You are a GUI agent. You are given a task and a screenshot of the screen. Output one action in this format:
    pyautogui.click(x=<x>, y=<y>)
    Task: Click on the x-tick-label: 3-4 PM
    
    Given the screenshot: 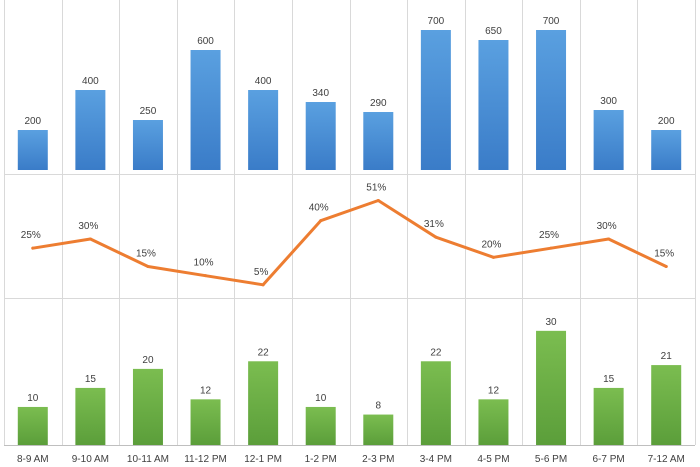 What is the action you would take?
    pyautogui.click(x=436, y=459)
    